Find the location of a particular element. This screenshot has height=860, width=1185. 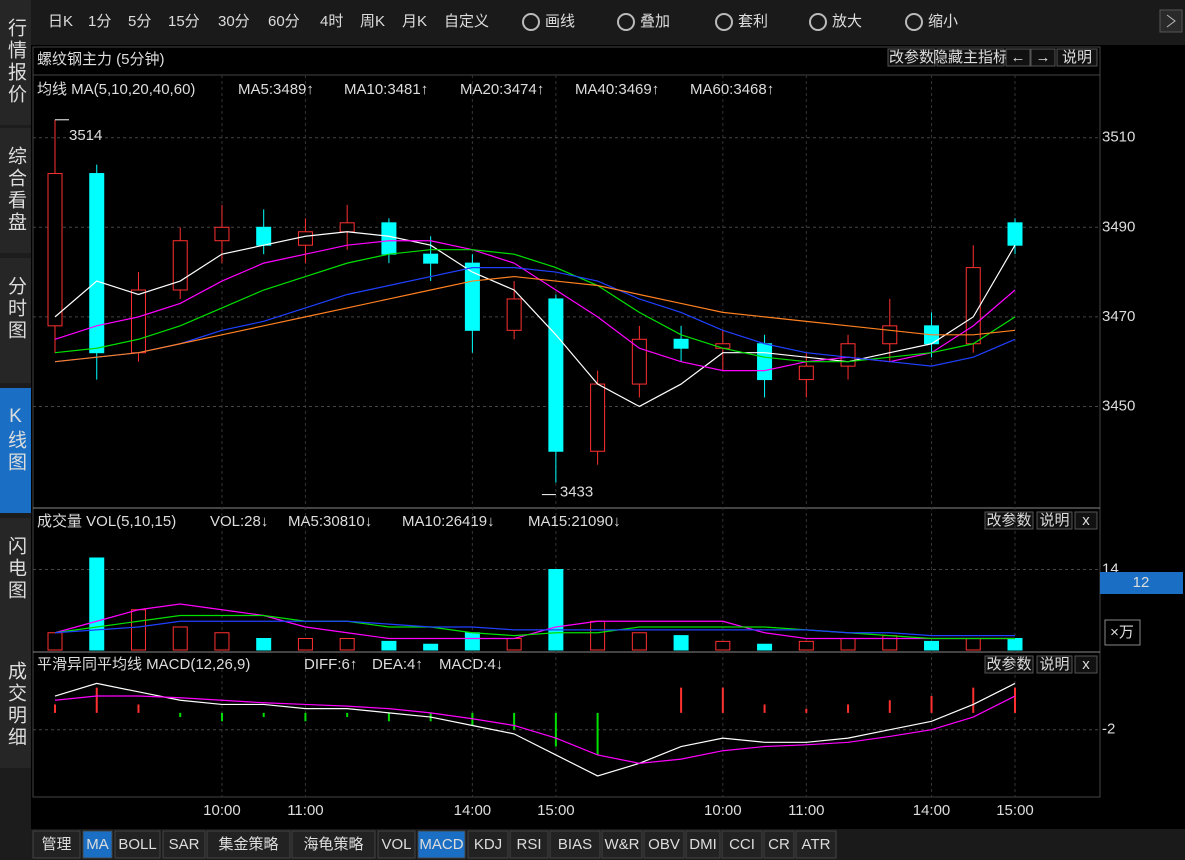

sidebar-tab-label: 行情报价 is located at coordinates (16, 62).